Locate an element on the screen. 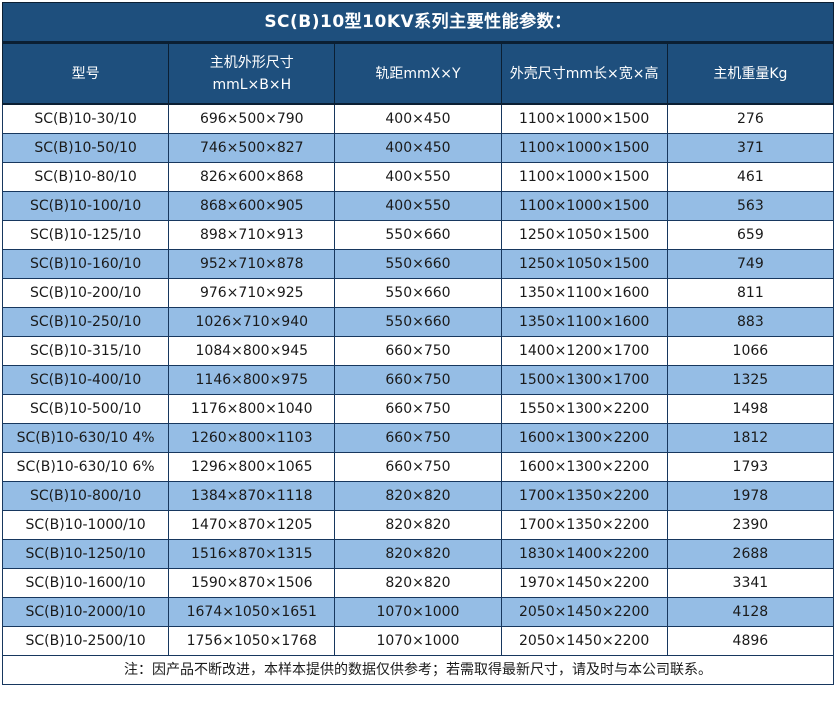 This screenshot has width=836, height=705. table-cell: SC(B)10-200/10 is located at coordinates (85, 293).